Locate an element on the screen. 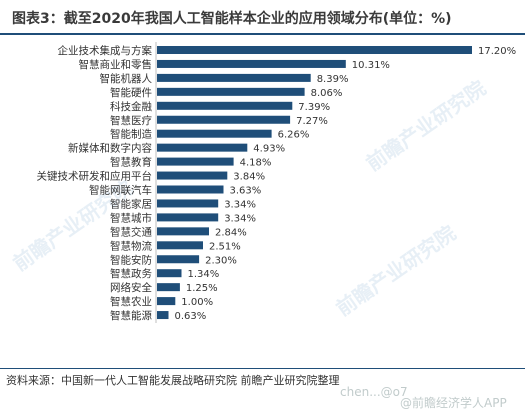 The height and width of the screenshot is (411, 525). chart-title: 图表3：截至2020年我国人工智能样本企业的应用领域分布(单位：%) is located at coordinates (232, 19).